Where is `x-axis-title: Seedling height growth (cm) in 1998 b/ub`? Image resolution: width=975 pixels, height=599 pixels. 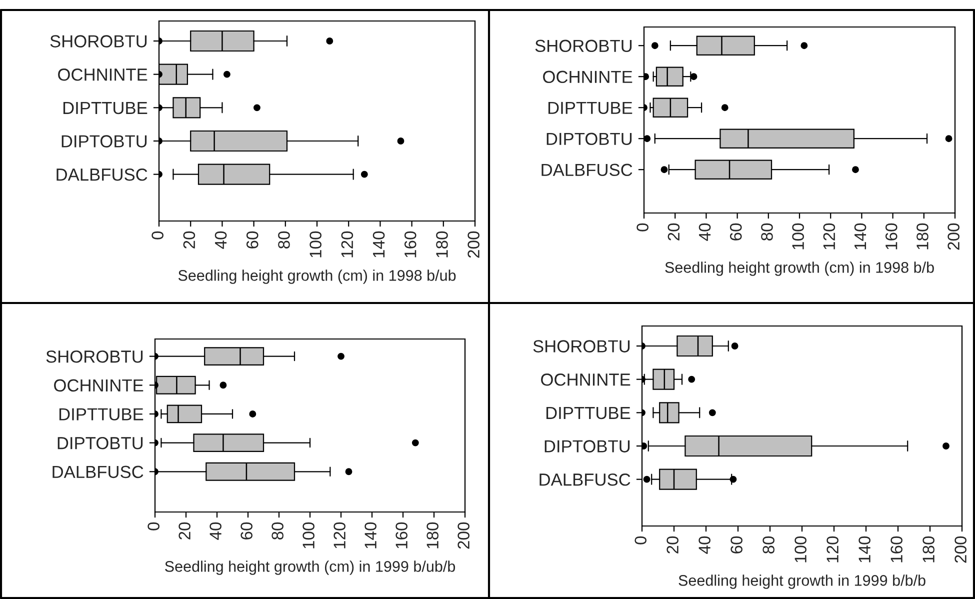 x-axis-title: Seedling height growth (cm) in 1998 b/ub is located at coordinates (317, 277).